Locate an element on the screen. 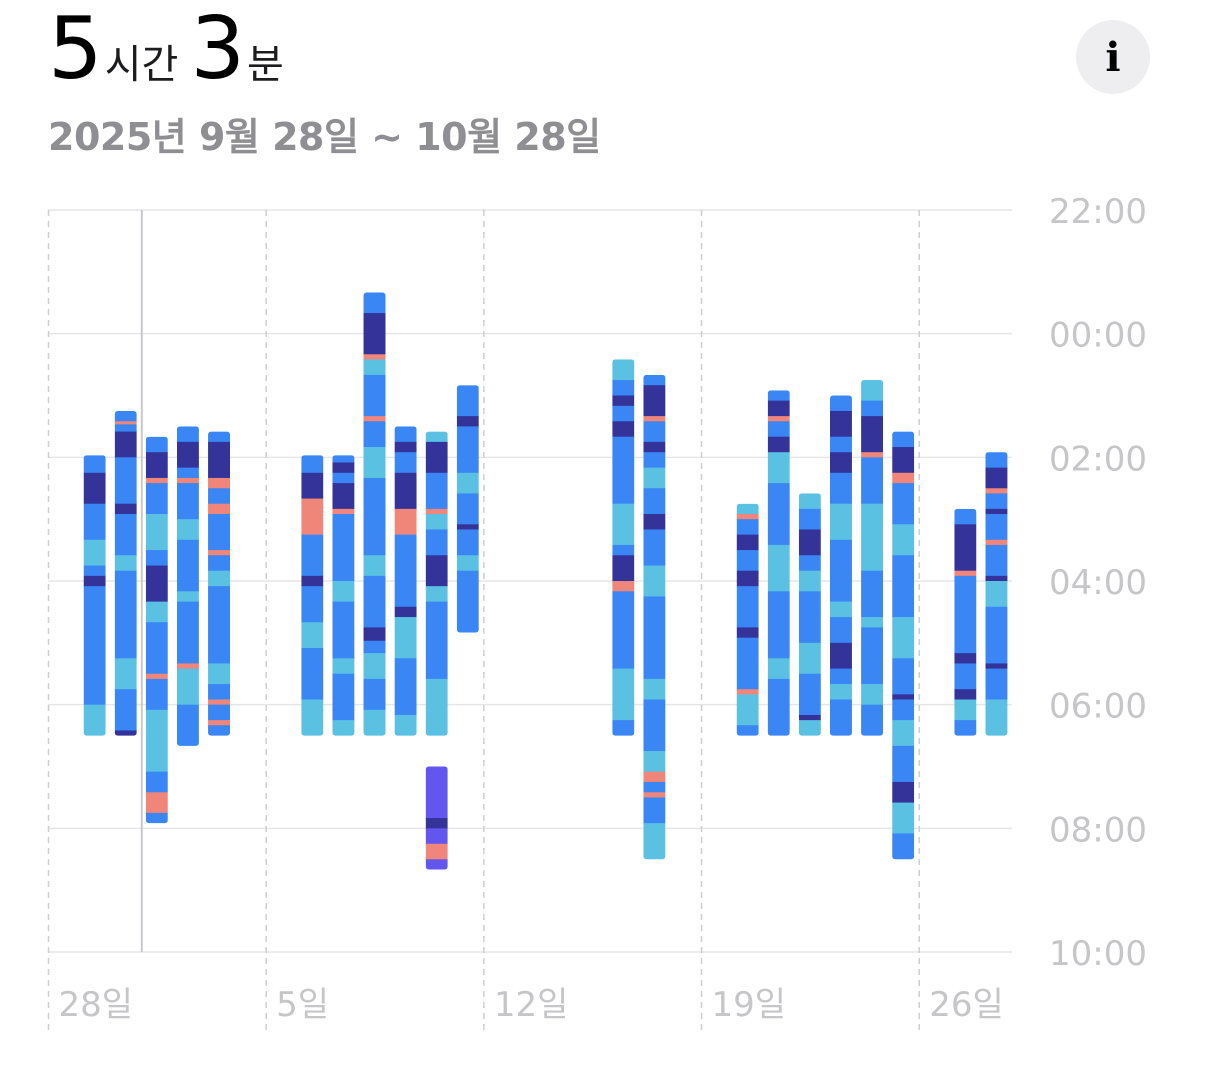 Image resolution: width=1206 pixels, height=1068 pixels. info-icon: i is located at coordinates (1113, 57).